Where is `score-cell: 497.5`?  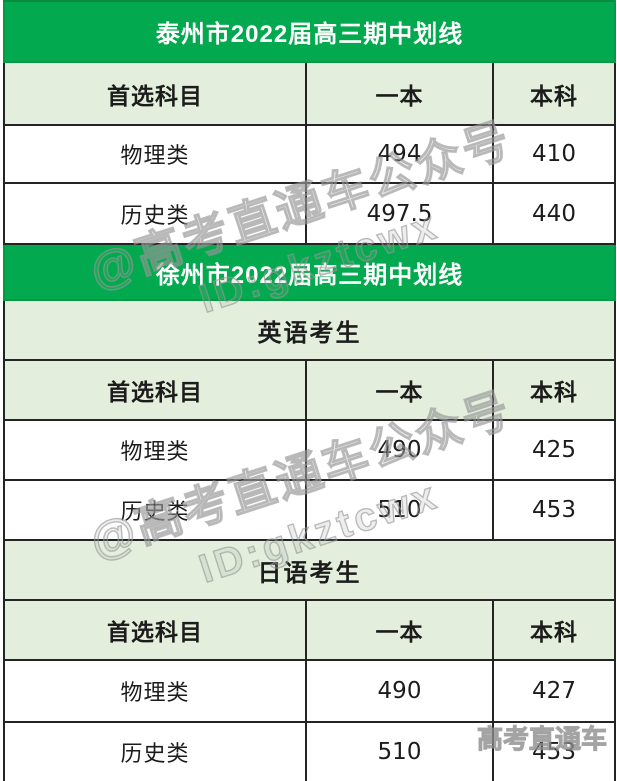 score-cell: 497.5 is located at coordinates (399, 213).